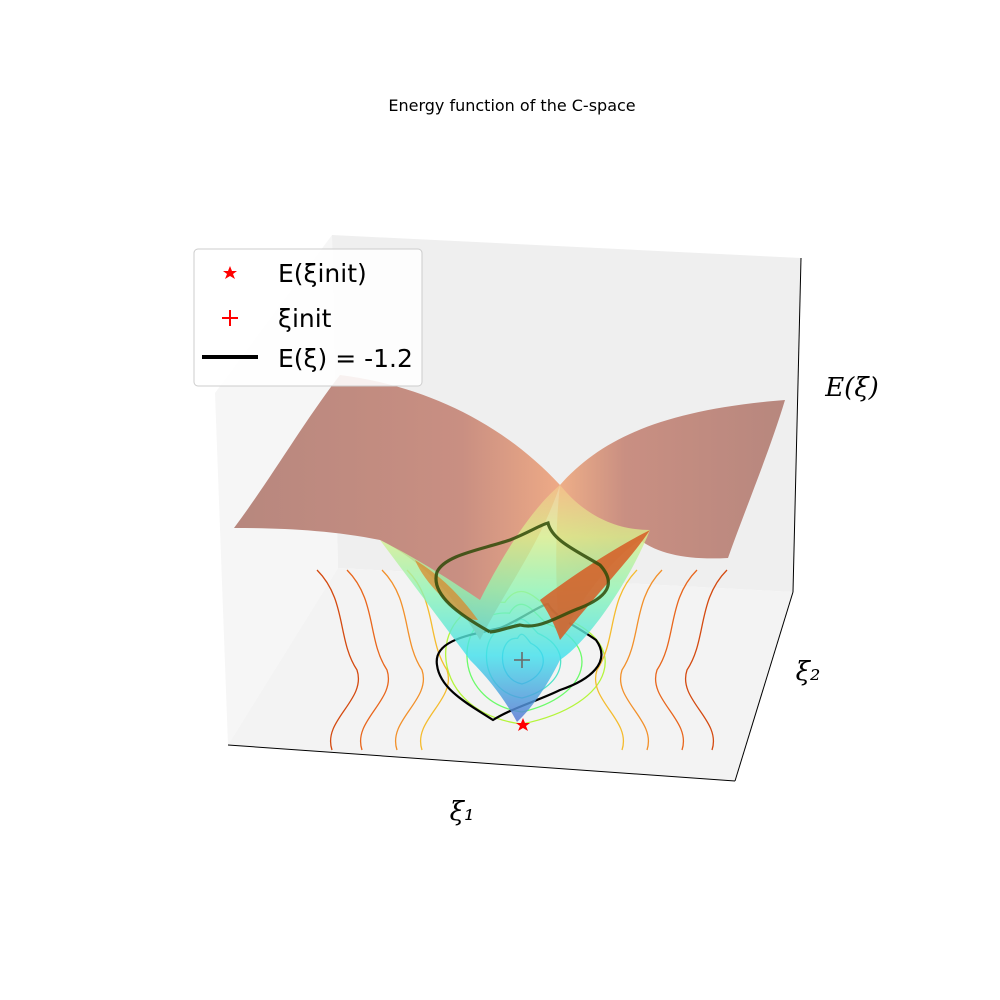 This screenshot has width=1000, height=1000. What do you see at coordinates (808, 672) in the screenshot?
I see `y-axis-label: ξ₂` at bounding box center [808, 672].